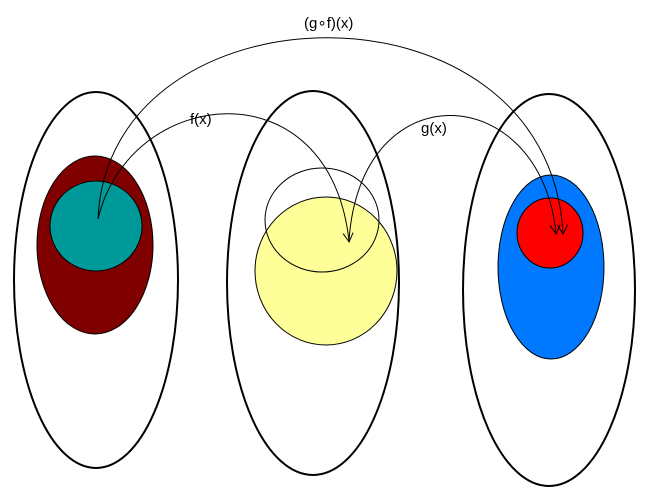 Image resolution: width=660 pixels, height=496 pixels. I want to click on label-composition: (g∘f)(x), so click(328, 23).